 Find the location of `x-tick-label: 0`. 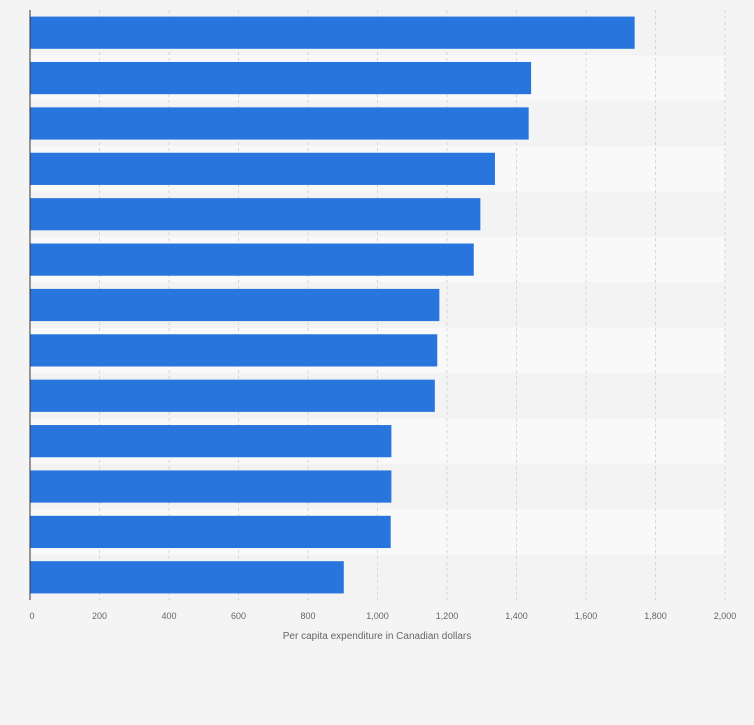

x-tick-label: 0 is located at coordinates (31, 616).